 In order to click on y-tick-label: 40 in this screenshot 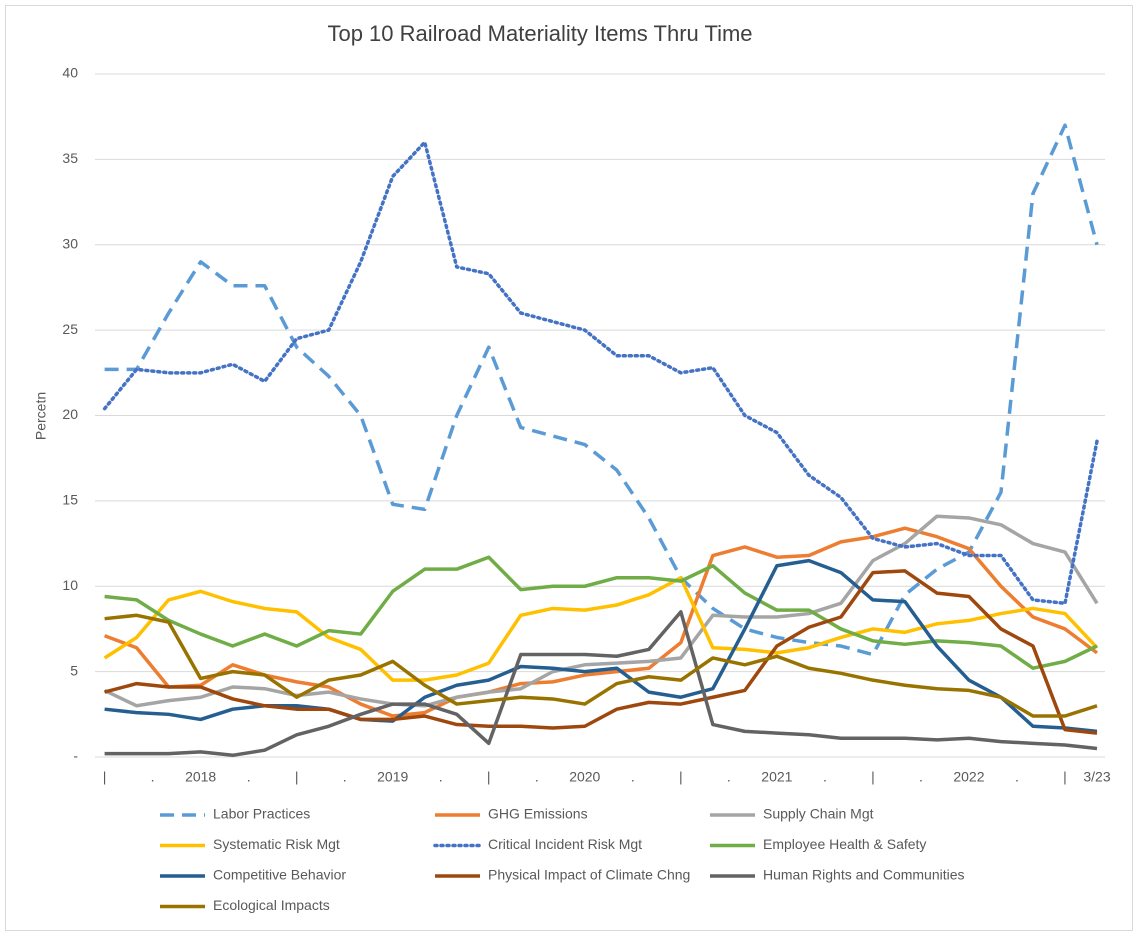, I will do `click(70, 73)`.